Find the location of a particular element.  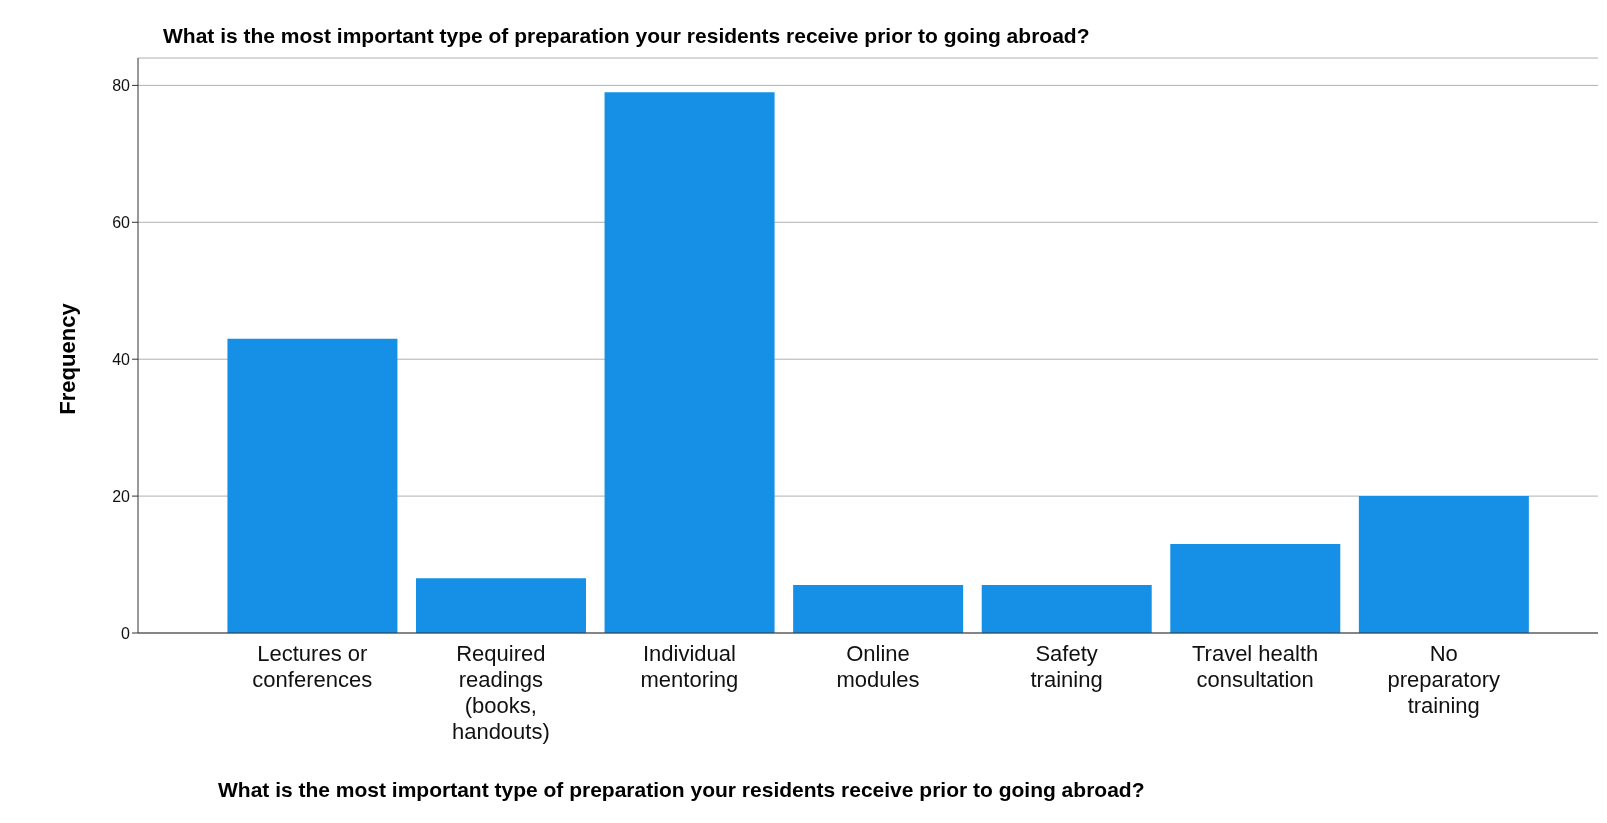

y-tick-label: 0 is located at coordinates (126, 633).